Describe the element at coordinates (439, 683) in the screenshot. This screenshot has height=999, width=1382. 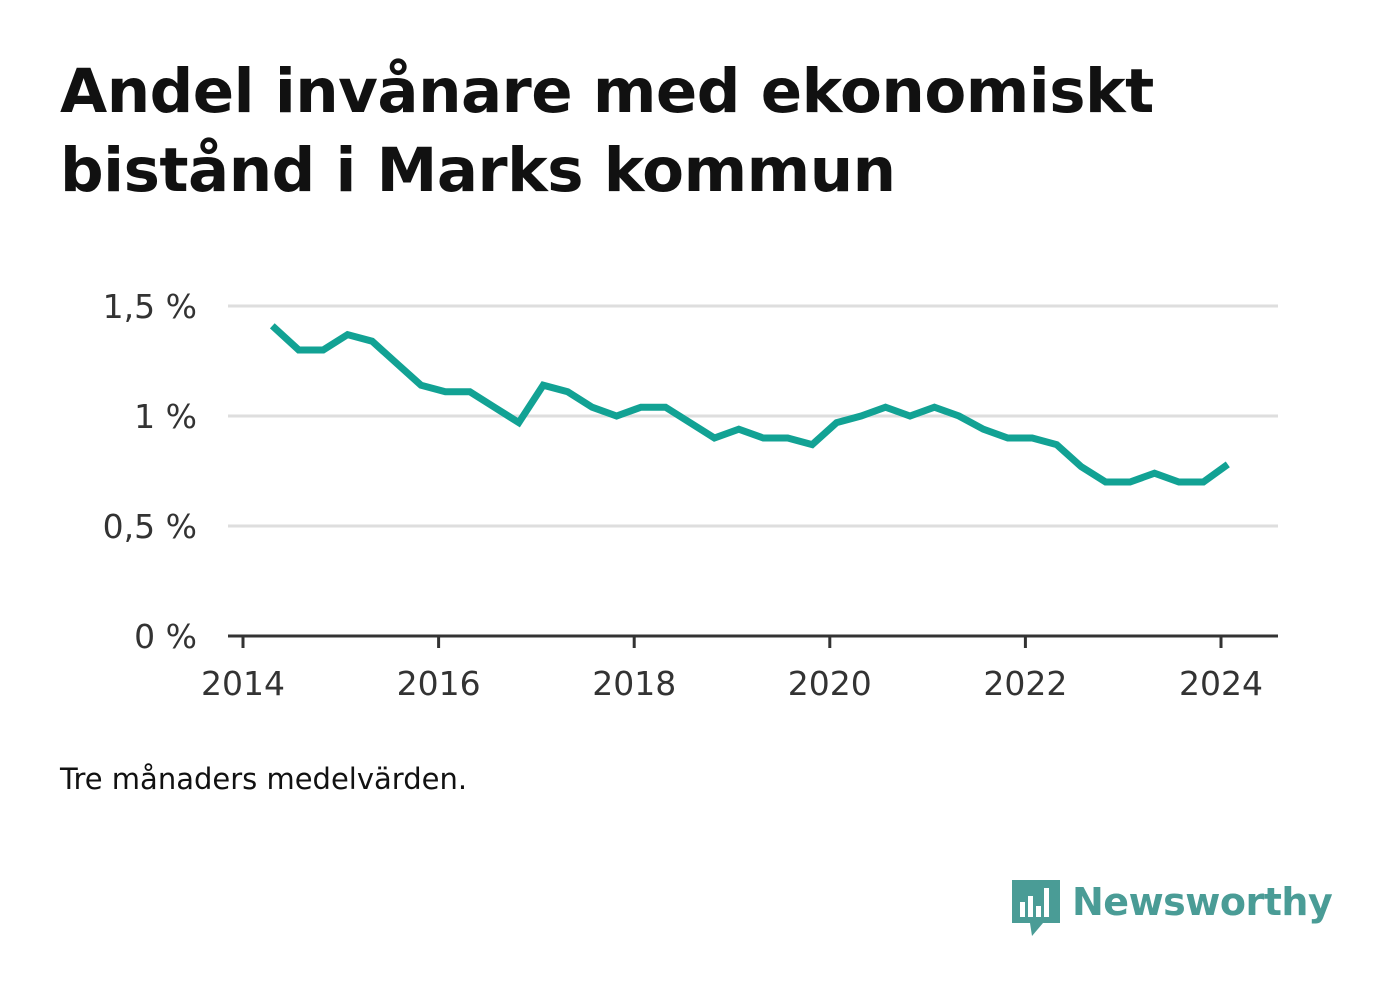
I see `x-tick-label: 2016` at that location.